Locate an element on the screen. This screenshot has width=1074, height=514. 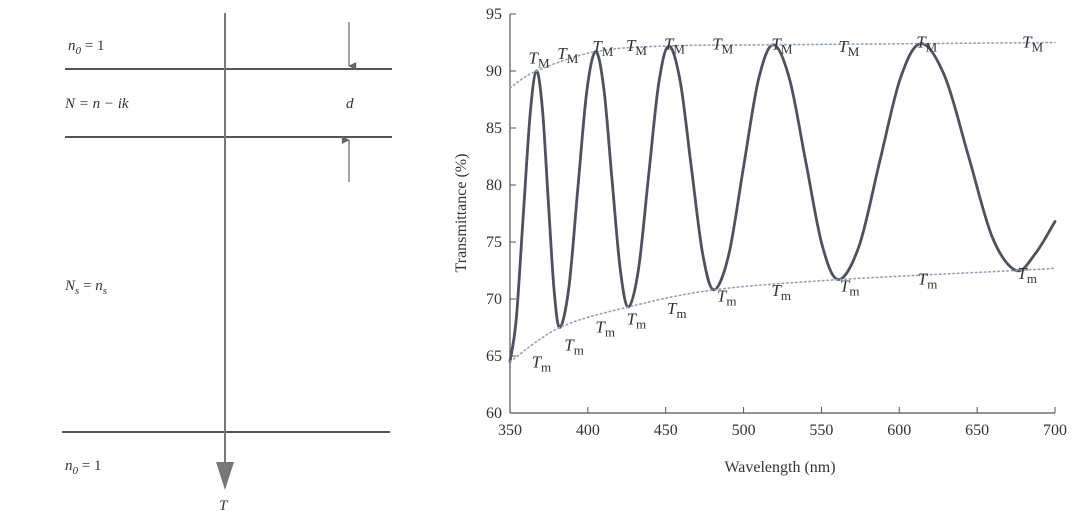
thickness-label: d is located at coordinates (350, 104).